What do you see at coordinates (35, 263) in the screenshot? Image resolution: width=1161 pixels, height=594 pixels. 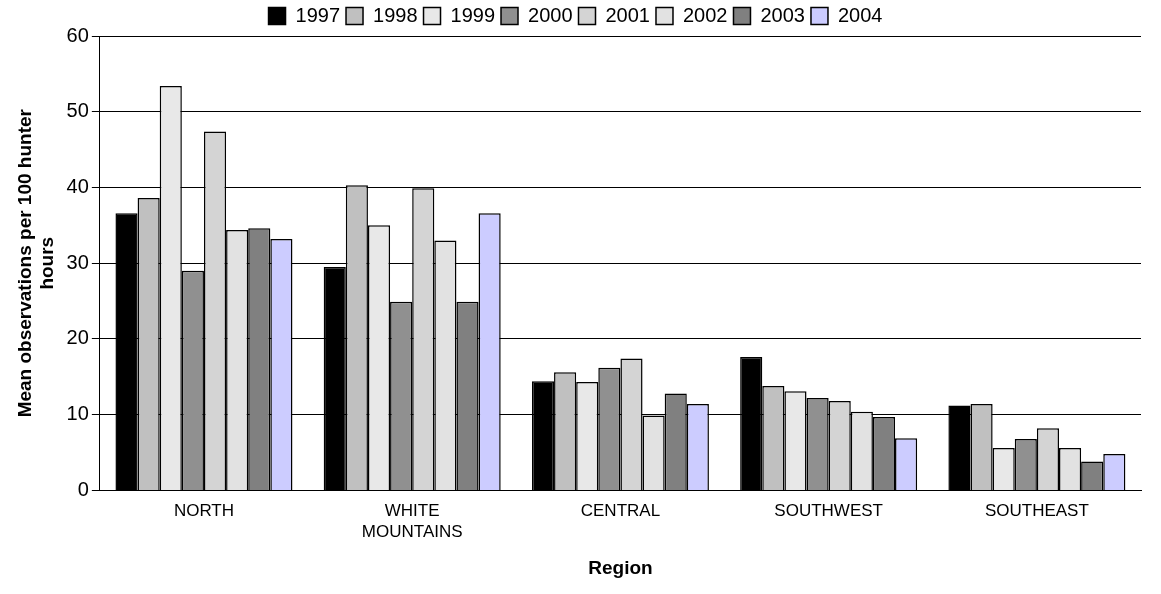 I see `y-axis-title: Mean observations per 100 hunter hours` at bounding box center [35, 263].